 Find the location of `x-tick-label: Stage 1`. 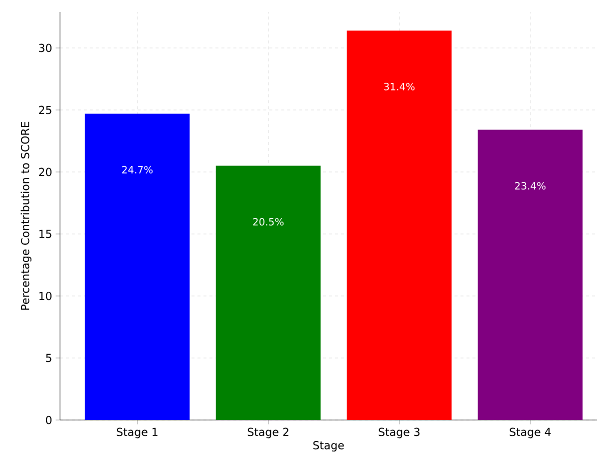

x-tick-label: Stage 1 is located at coordinates (137, 433).